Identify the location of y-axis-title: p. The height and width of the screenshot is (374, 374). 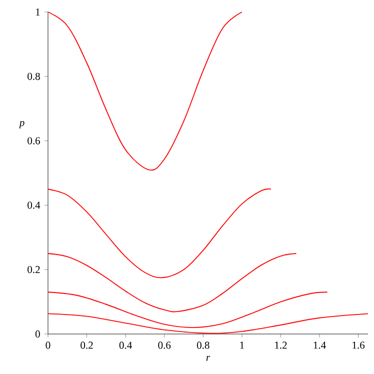
(21, 124).